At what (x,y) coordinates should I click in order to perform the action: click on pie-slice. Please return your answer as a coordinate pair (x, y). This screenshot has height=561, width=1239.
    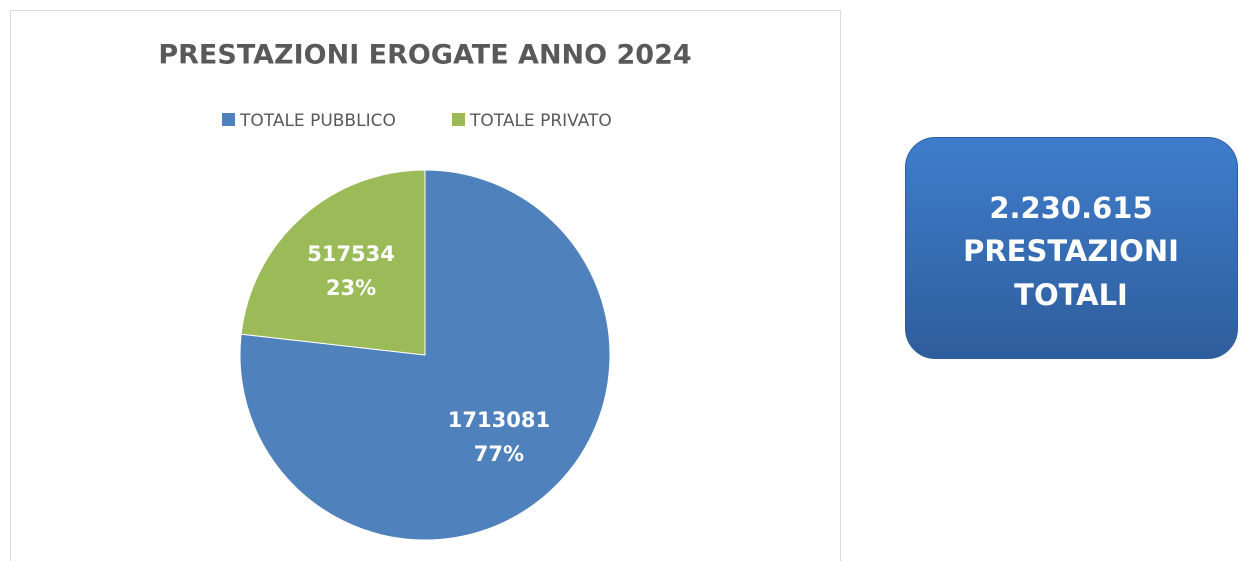
    Looking at the image, I should click on (333, 262).